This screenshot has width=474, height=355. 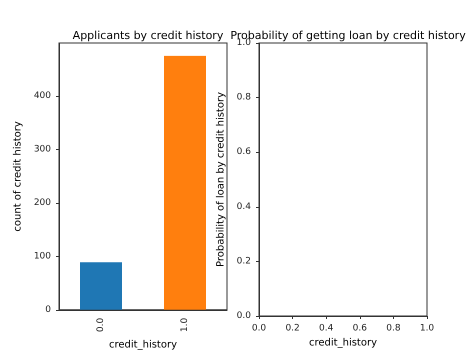 What do you see at coordinates (360, 329) in the screenshot?
I see `x-tick-label: 0.6` at bounding box center [360, 329].